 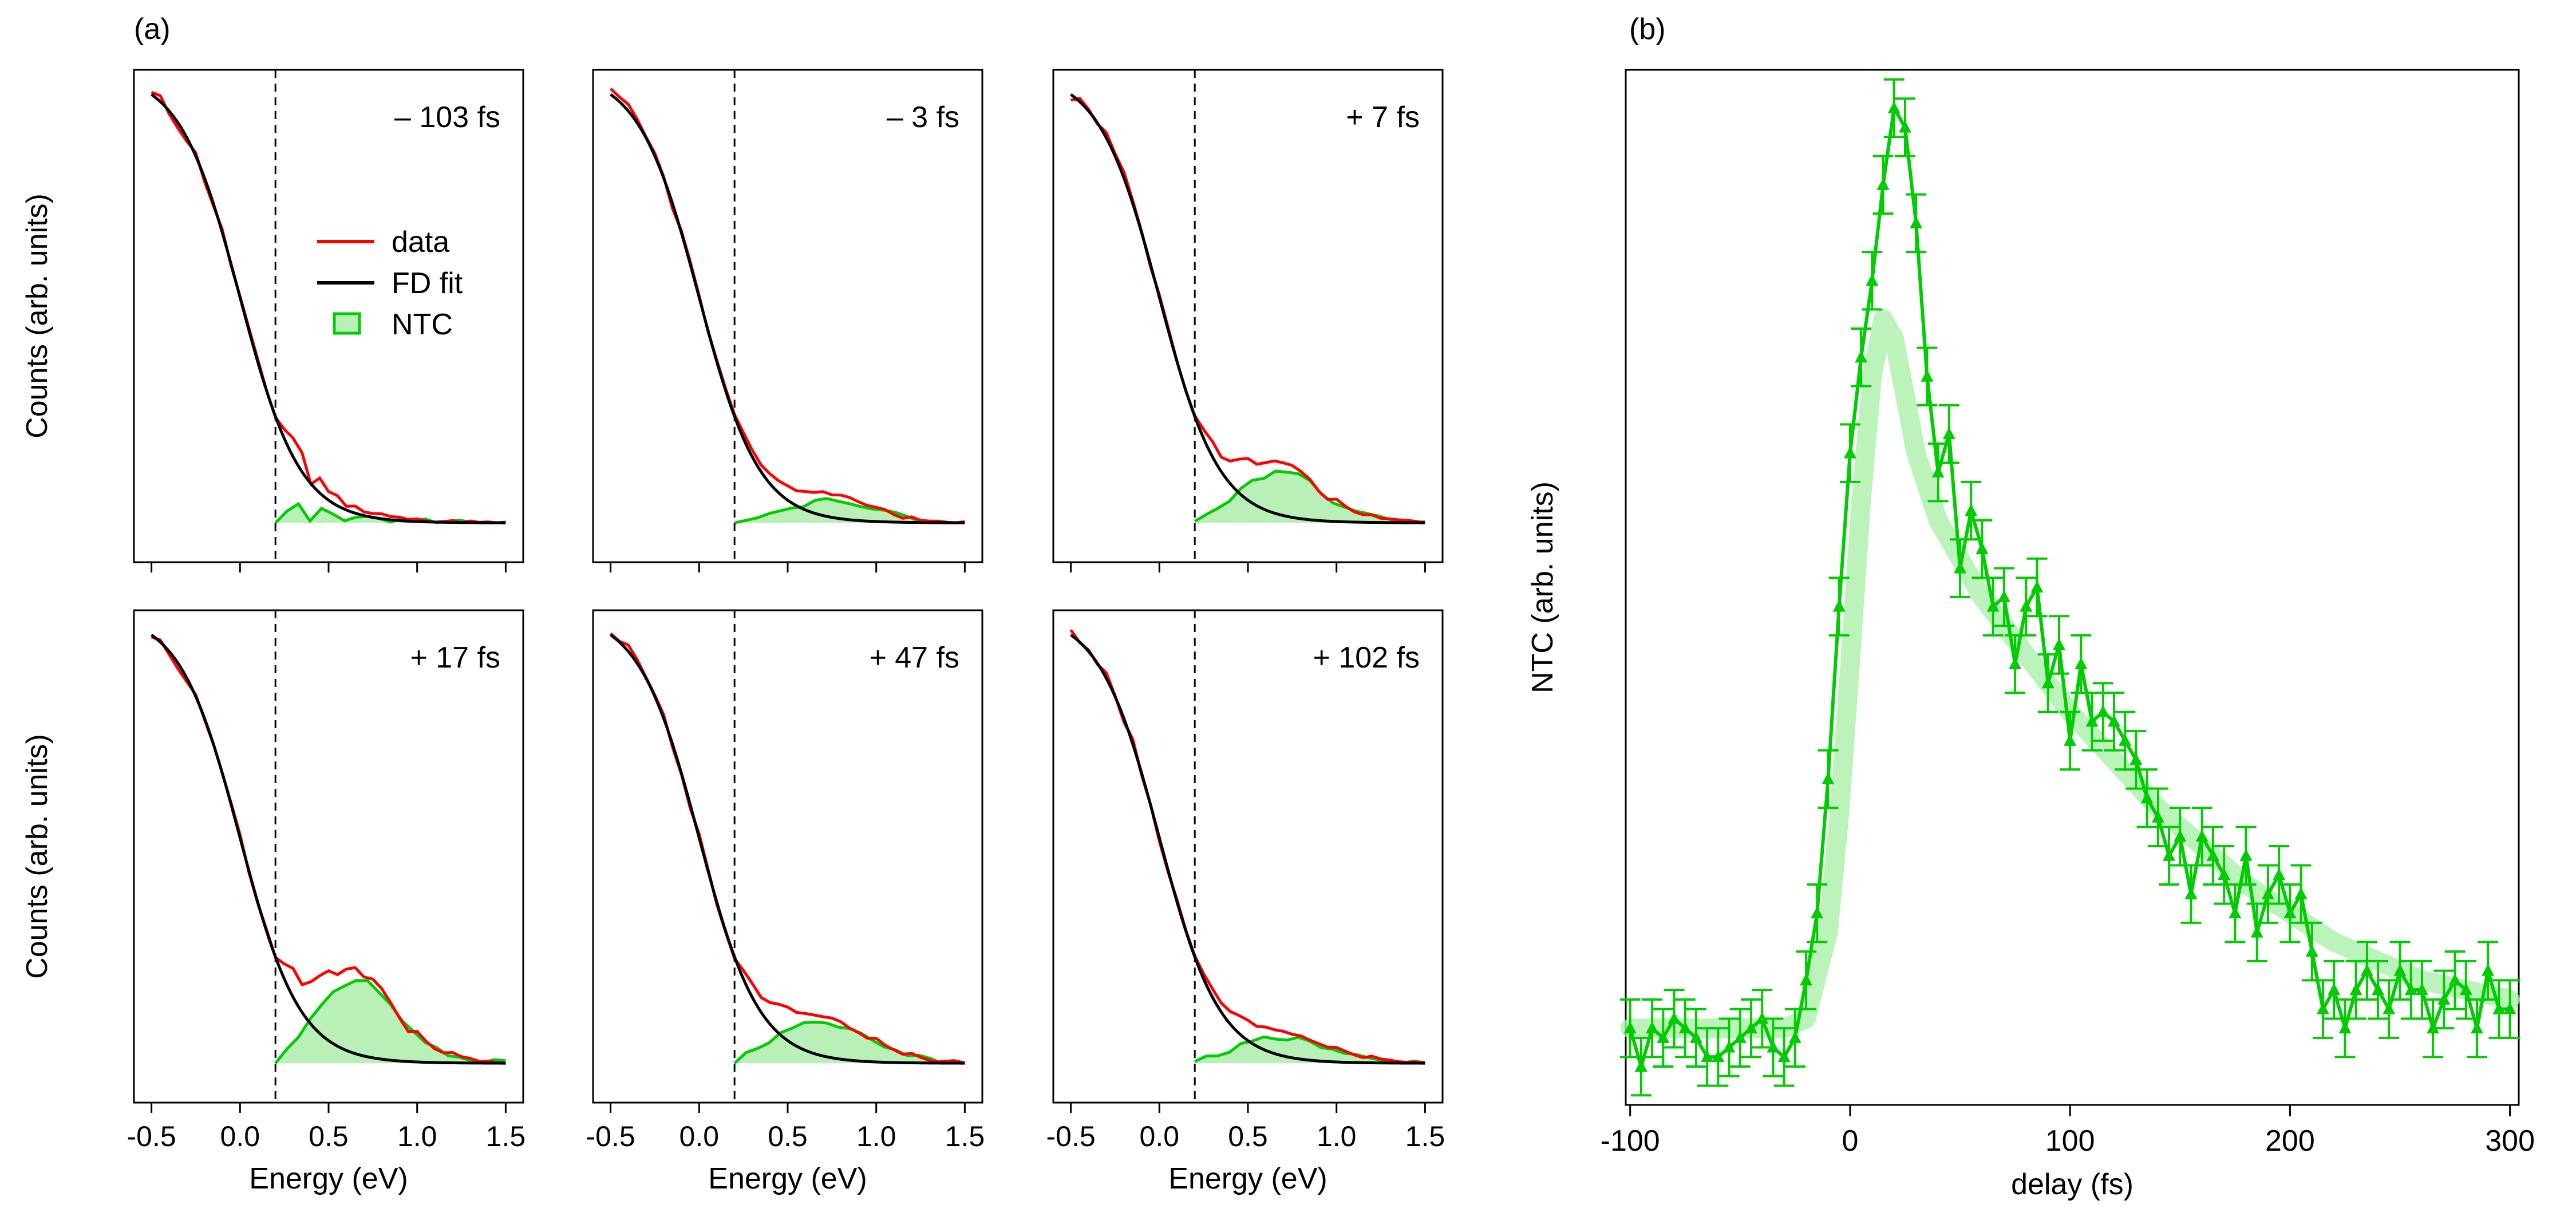 I want to click on subplot-5: + 47 fs -0.5 0.0 0.5 1.0 1.5 Energy (eV), so click(x=785, y=902).